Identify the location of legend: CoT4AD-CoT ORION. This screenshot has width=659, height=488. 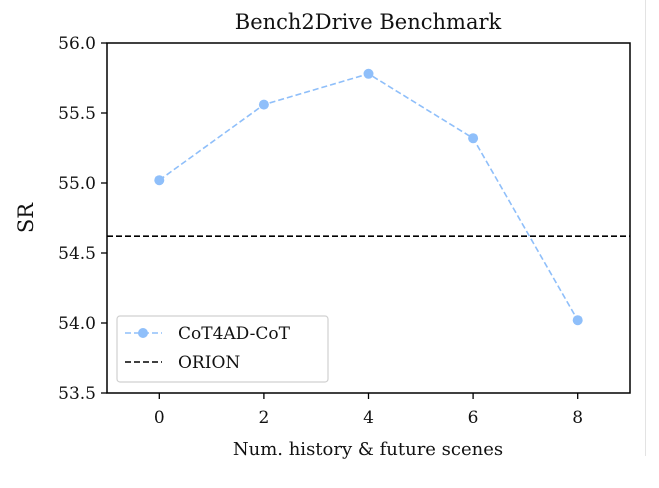
(222, 349).